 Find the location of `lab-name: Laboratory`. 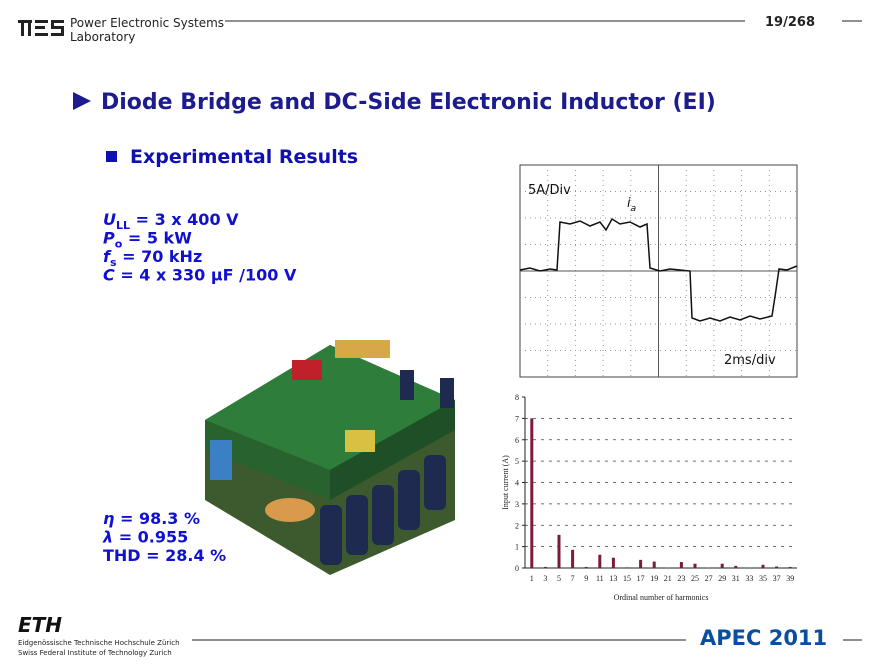

lab-name: Laboratory is located at coordinates (102, 37).